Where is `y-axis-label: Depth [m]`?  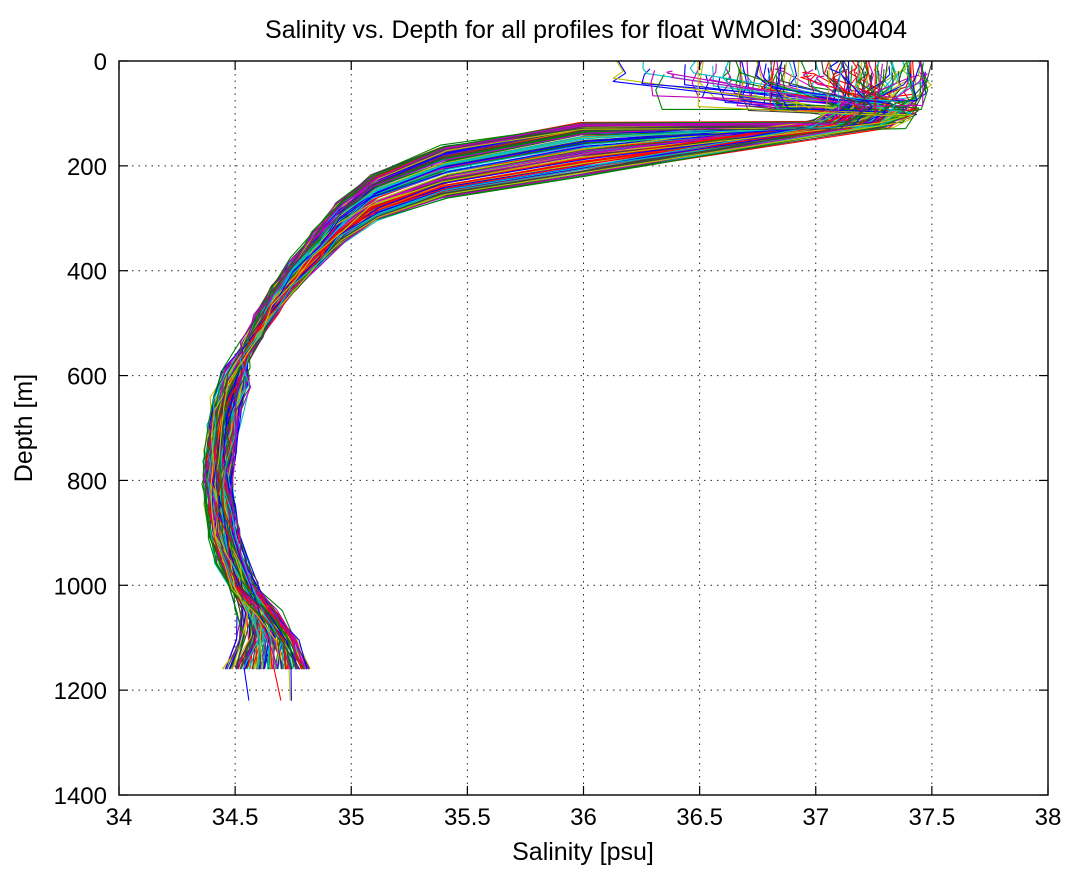
y-axis-label: Depth [m] is located at coordinates (24, 428).